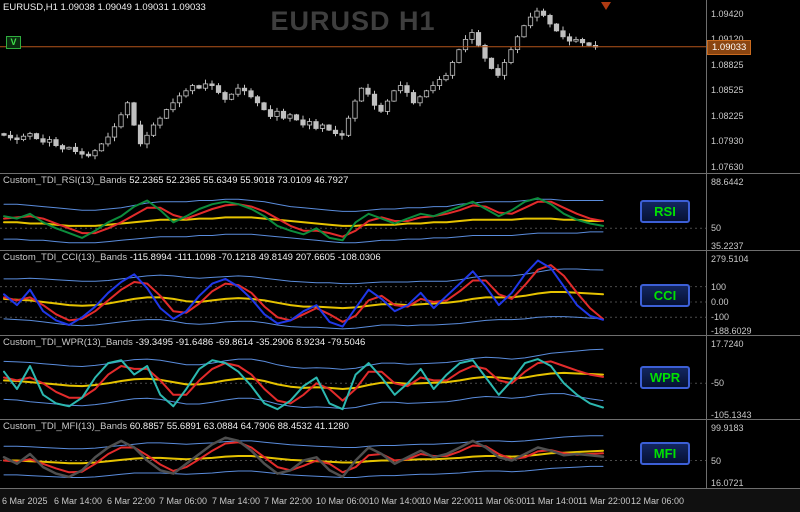 This screenshot has height=512, width=800. Describe the element at coordinates (606, 6) in the screenshot. I see `chart-shift-marker-icon` at that location.